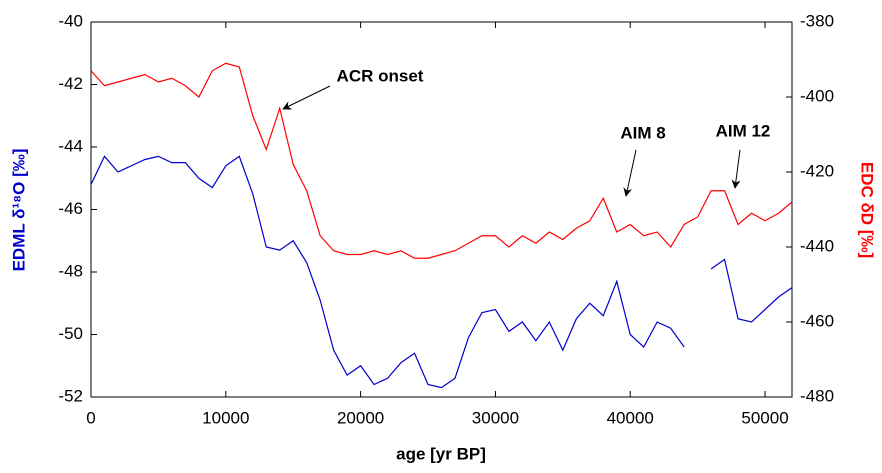  I want to click on y-tick-label: -42, so click(70, 83).